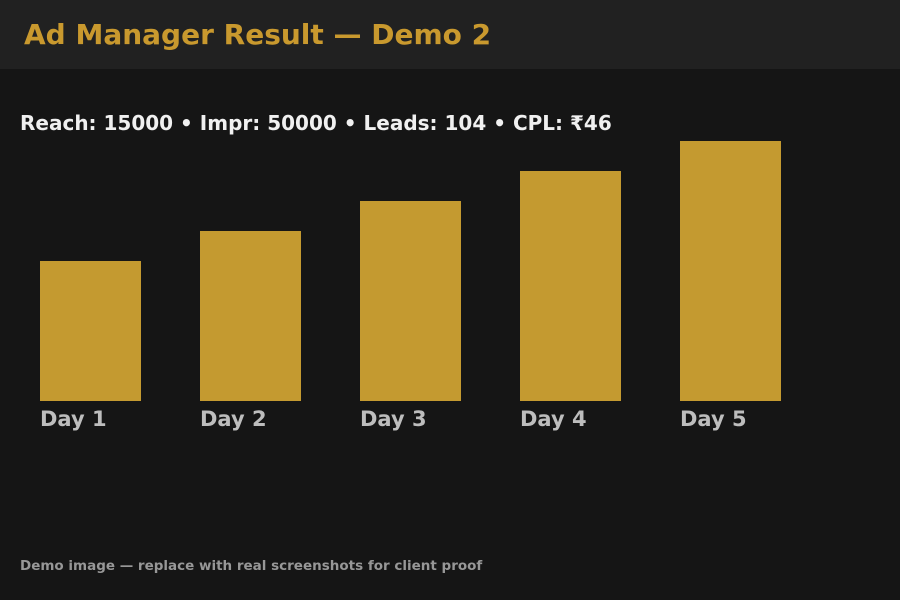  Describe the element at coordinates (258, 34) in the screenshot. I see `page-title: Ad Manager Result — Demo 2` at that location.